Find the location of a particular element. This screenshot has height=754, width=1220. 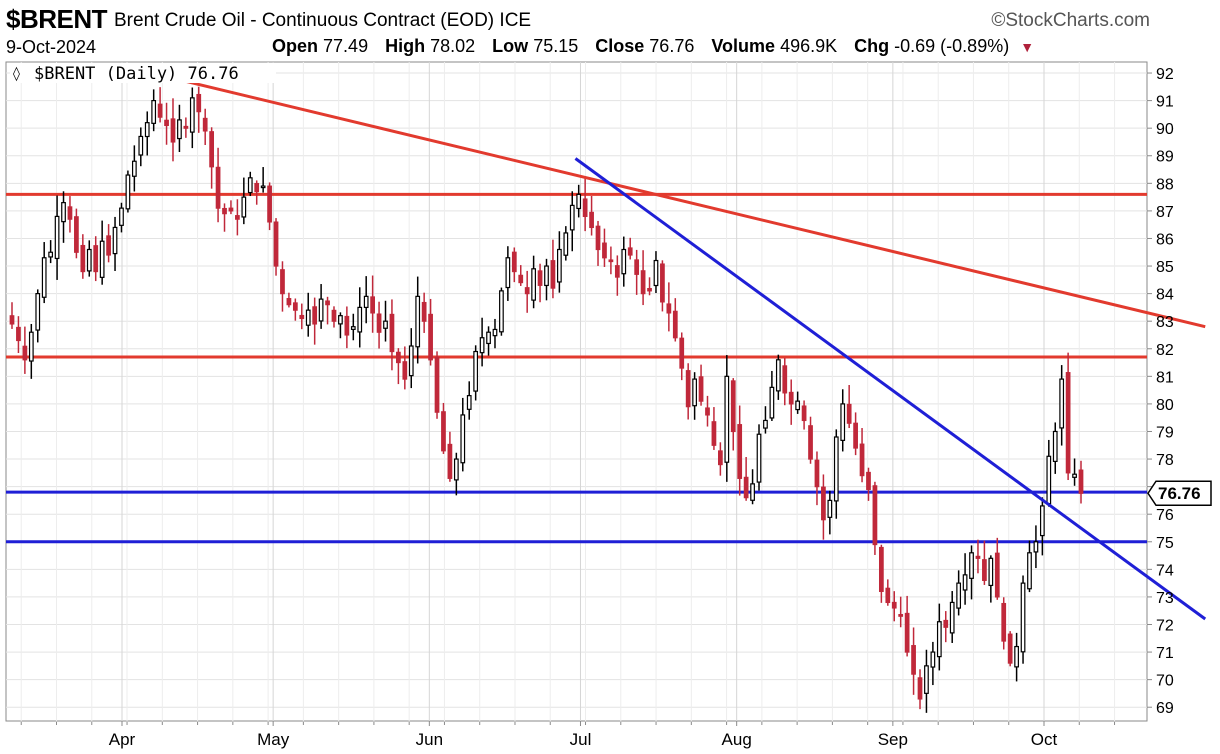

x-tick-label: May is located at coordinates (273, 739).